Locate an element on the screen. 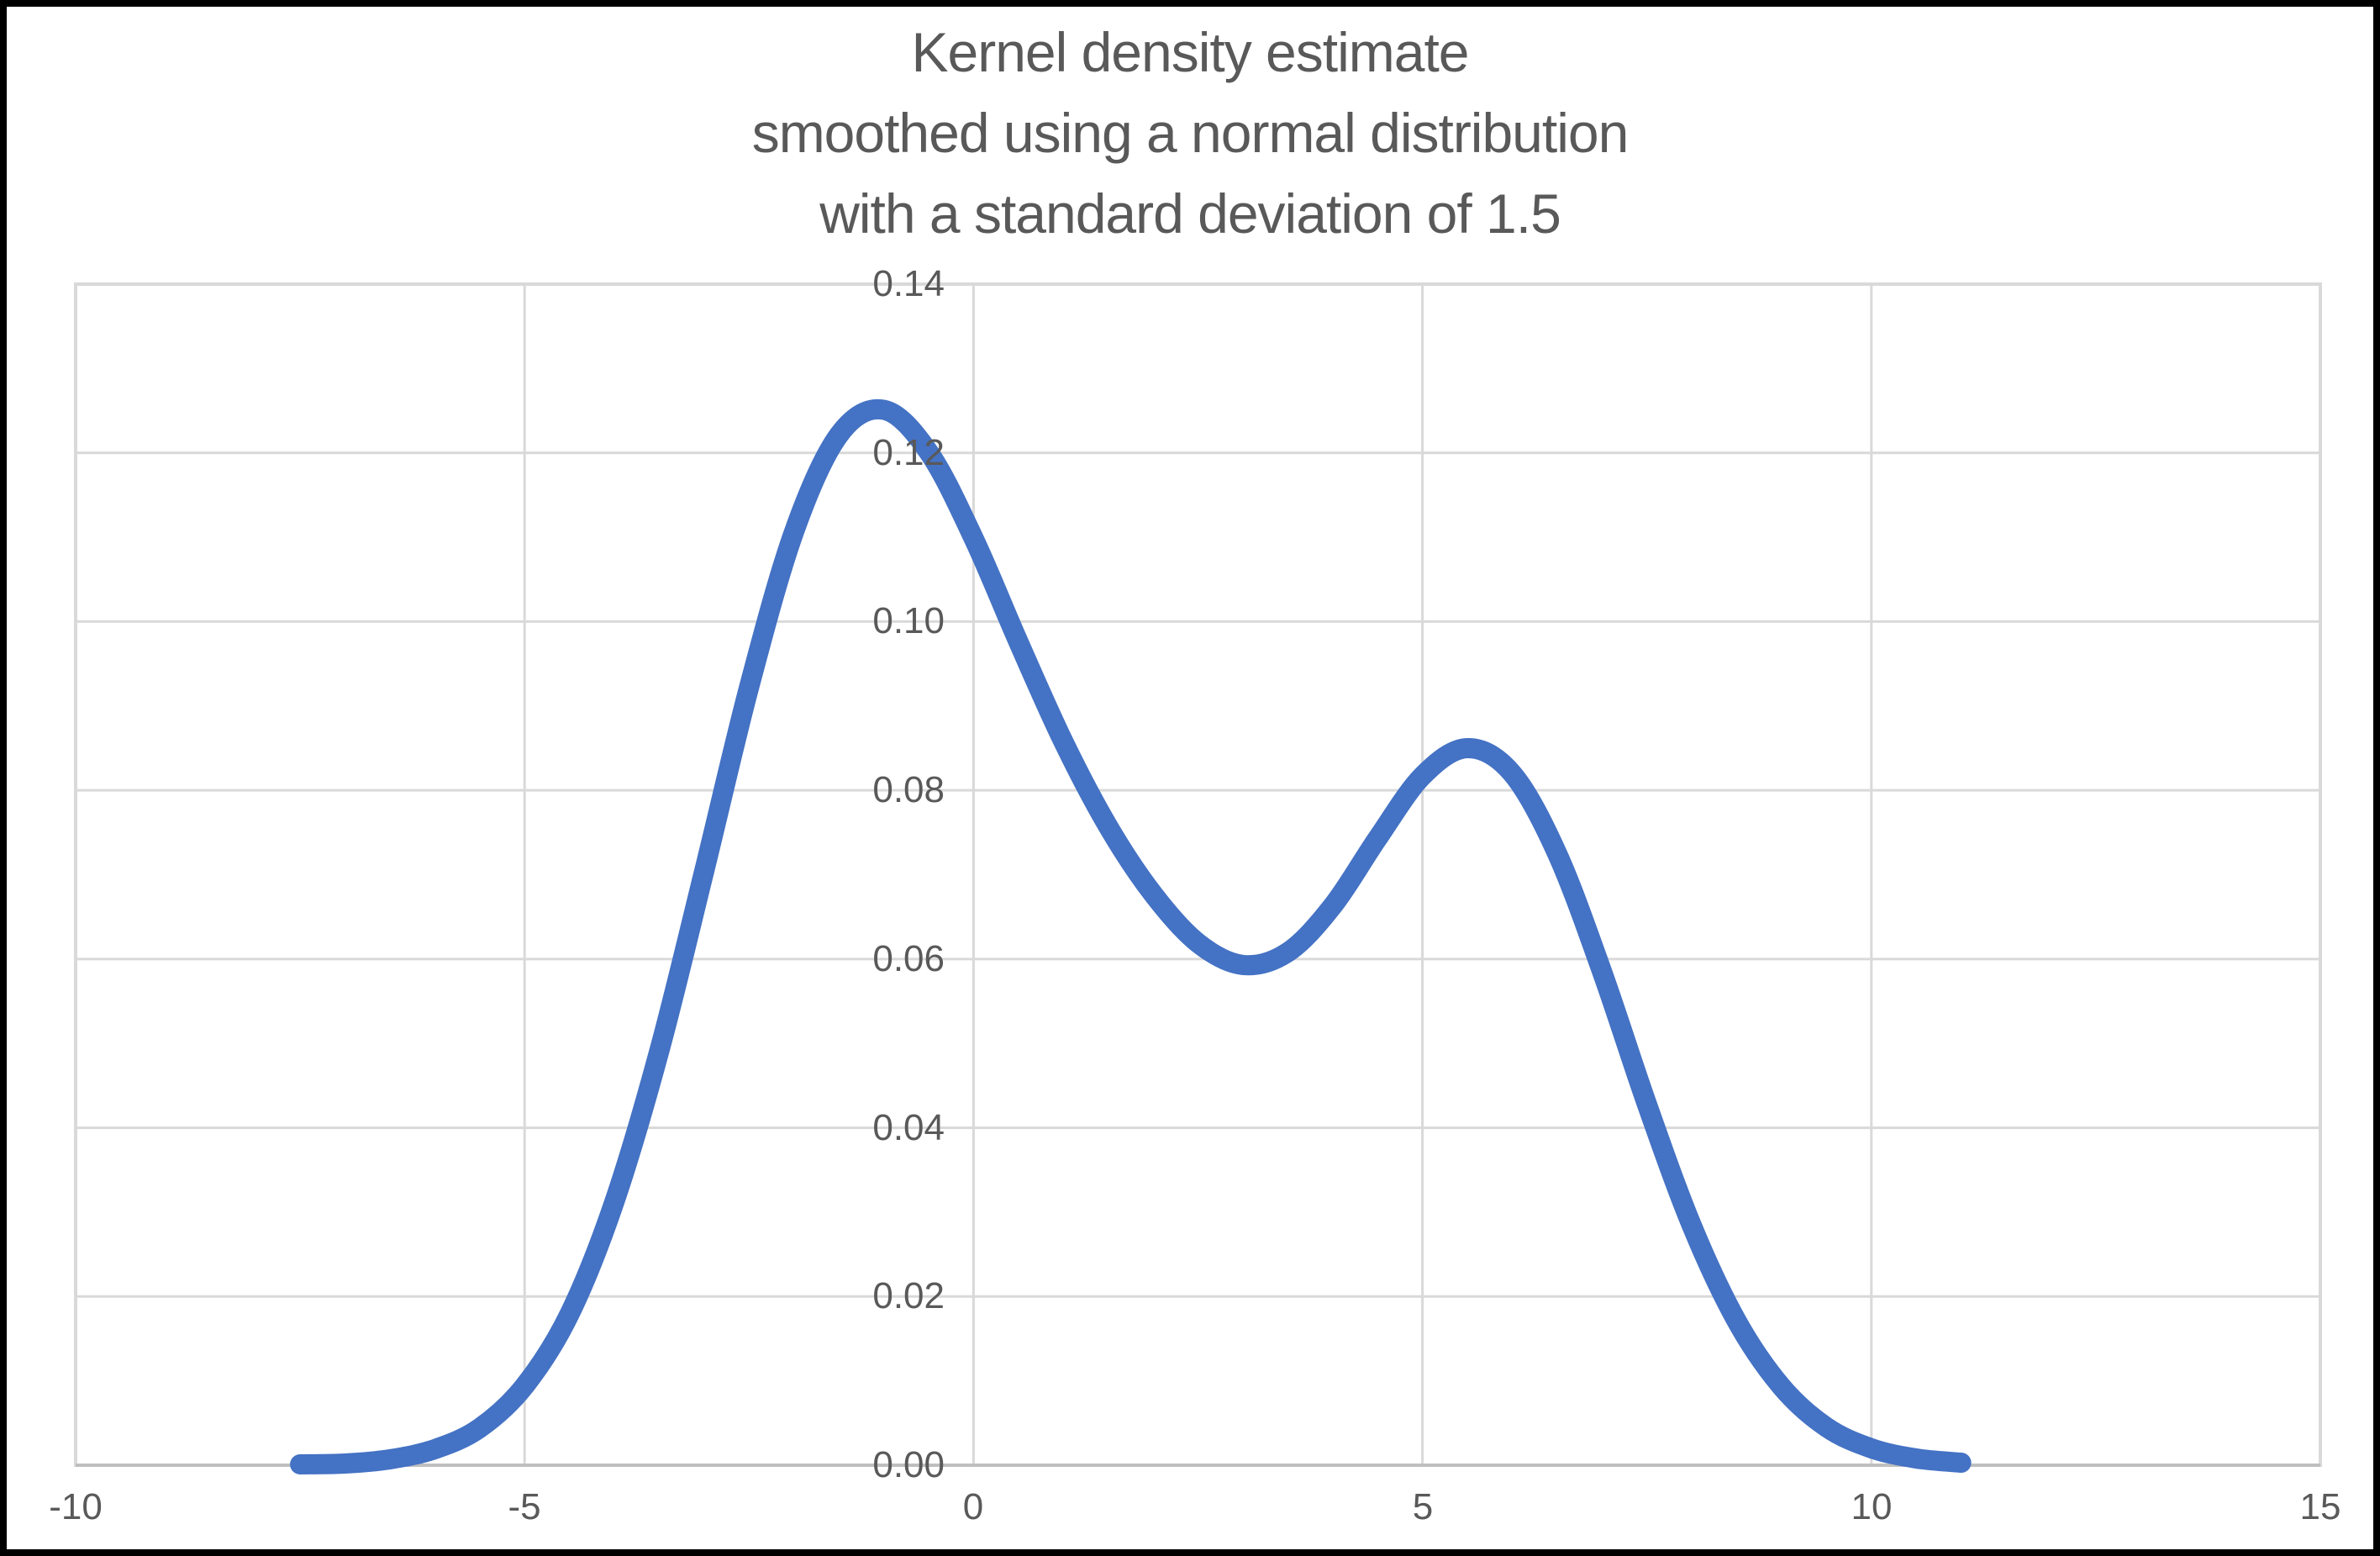 This screenshot has height=1556, width=2380. y-axis-tick-label: 0.10 is located at coordinates (908, 620).